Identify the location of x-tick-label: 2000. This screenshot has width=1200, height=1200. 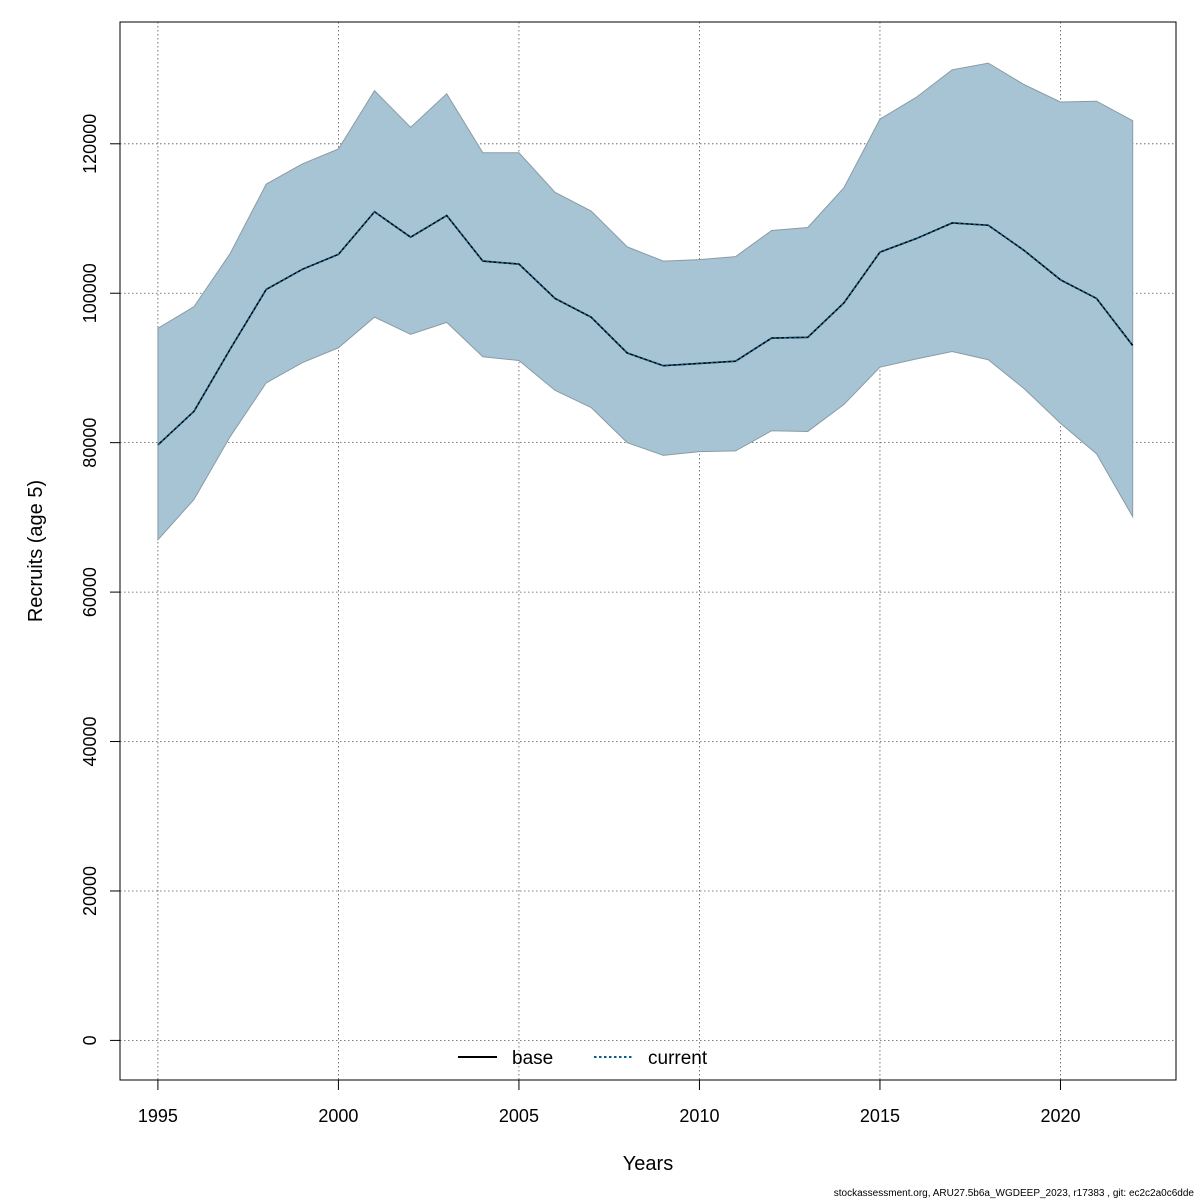
(338, 1116).